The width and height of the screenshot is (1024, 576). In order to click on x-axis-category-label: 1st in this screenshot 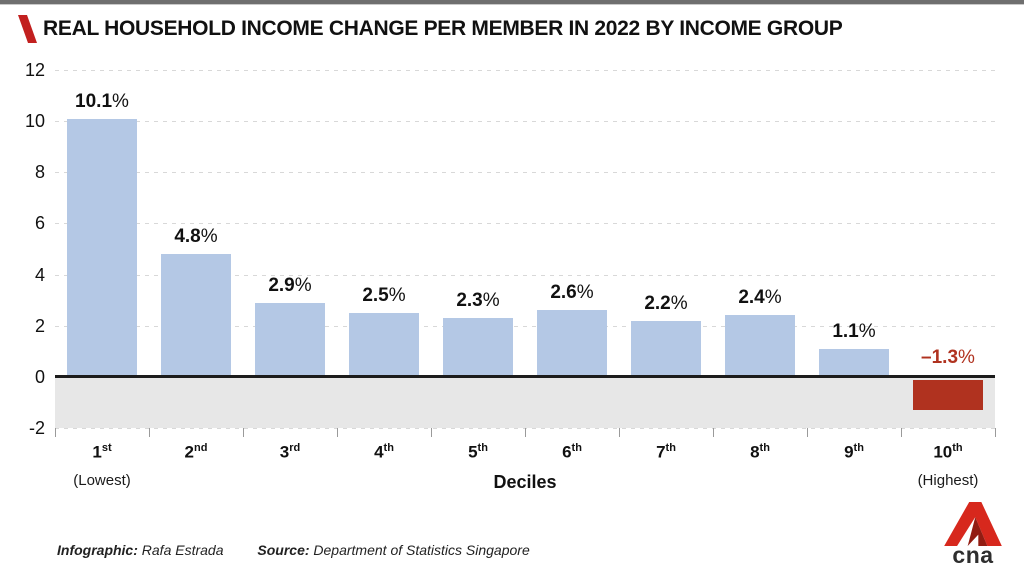, I will do `click(102, 452)`.